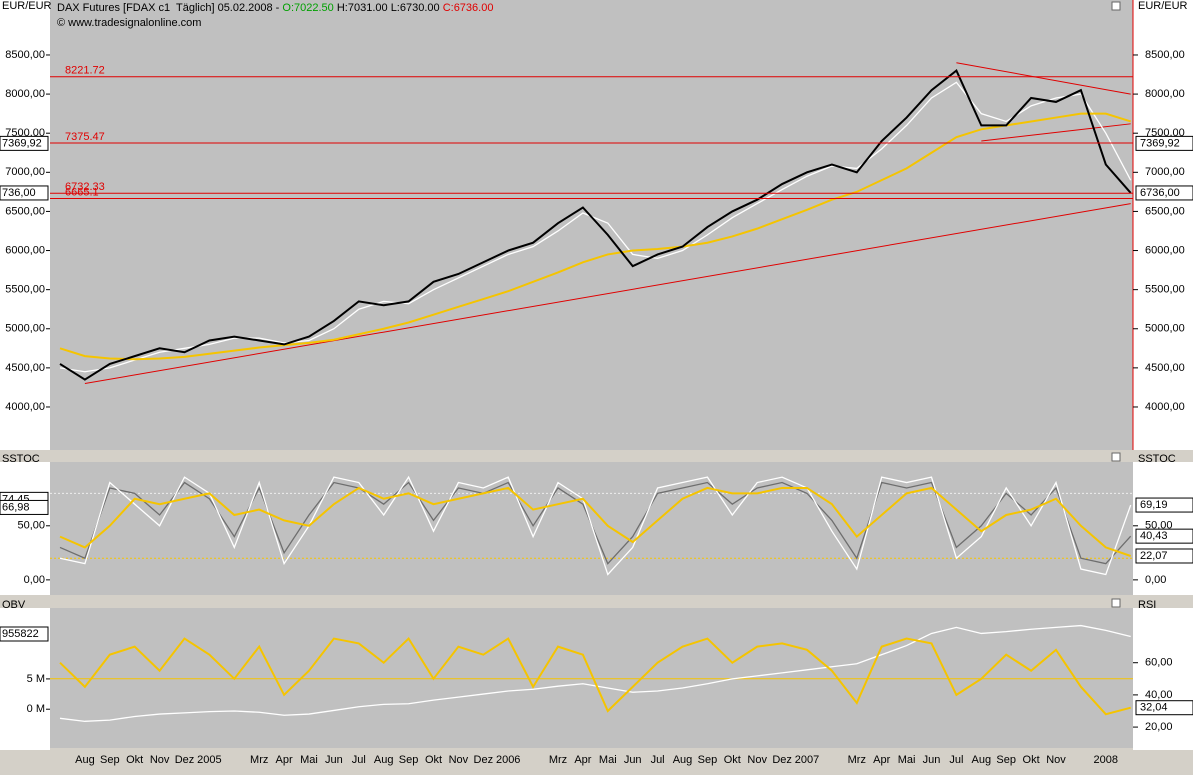 The width and height of the screenshot is (1193, 775). Describe the element at coordinates (36, 679) in the screenshot. I see `y-tick-label: 5 M` at that location.